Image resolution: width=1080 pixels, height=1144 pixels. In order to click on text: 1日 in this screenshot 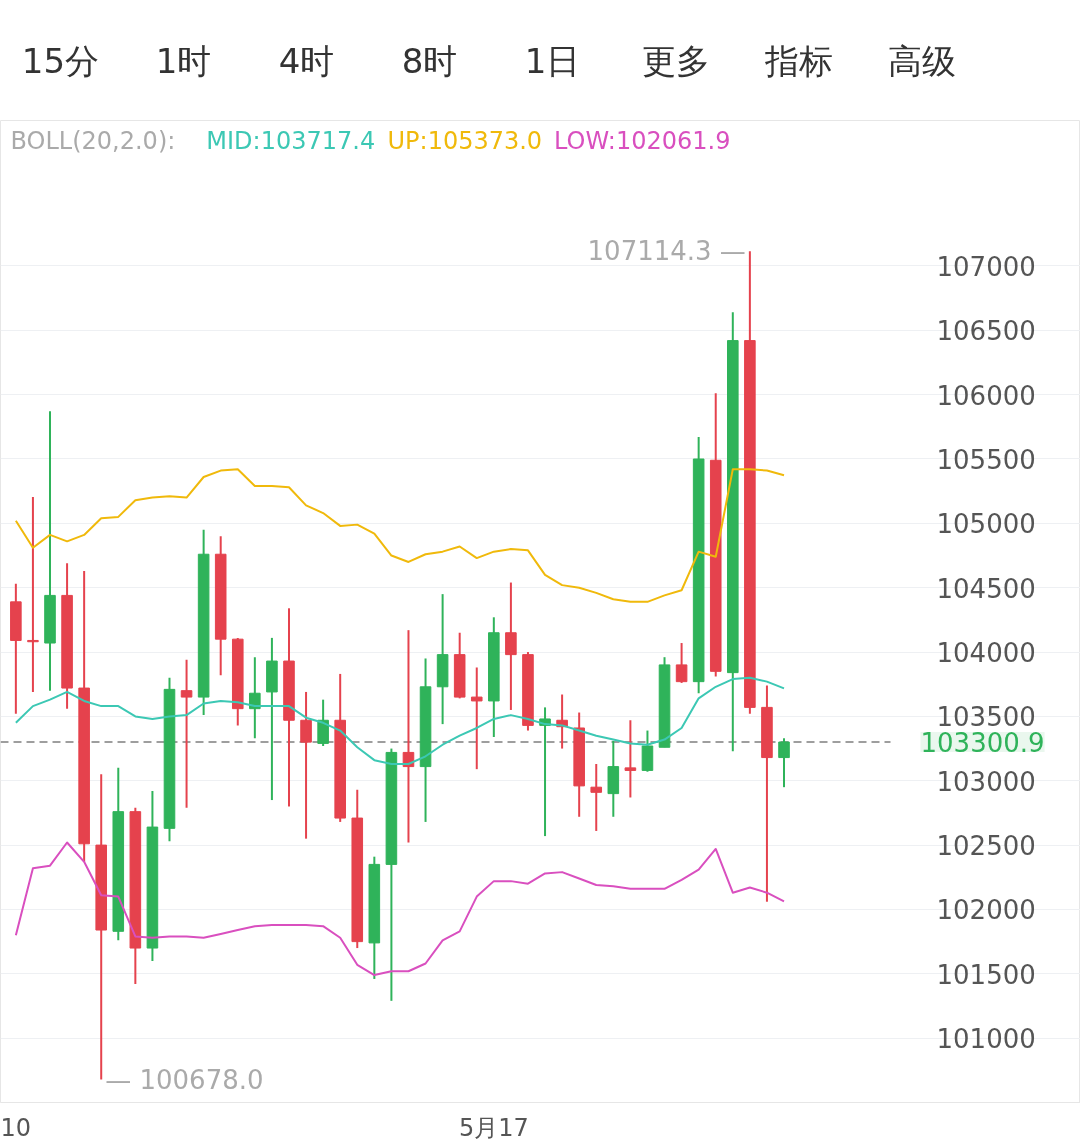, I will do `click(552, 60)`.